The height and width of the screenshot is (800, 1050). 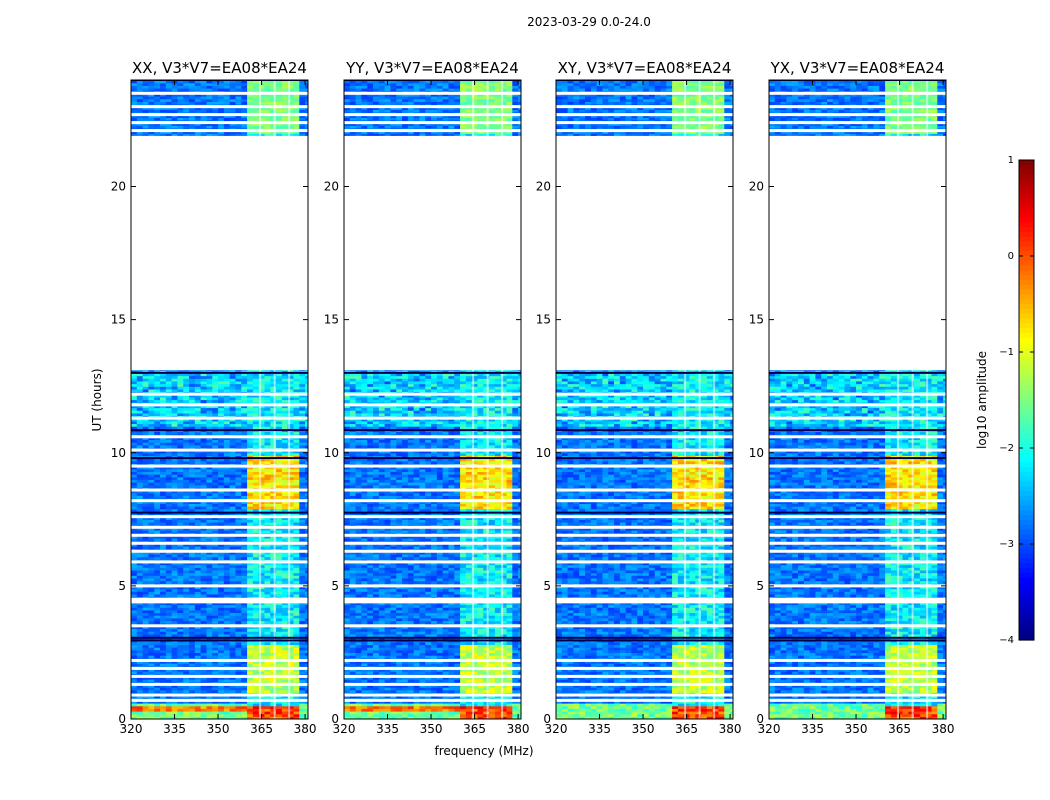 What do you see at coordinates (589, 22) in the screenshot?
I see `figure-suptitle: 2023-03-29 0.0-24.0` at bounding box center [589, 22].